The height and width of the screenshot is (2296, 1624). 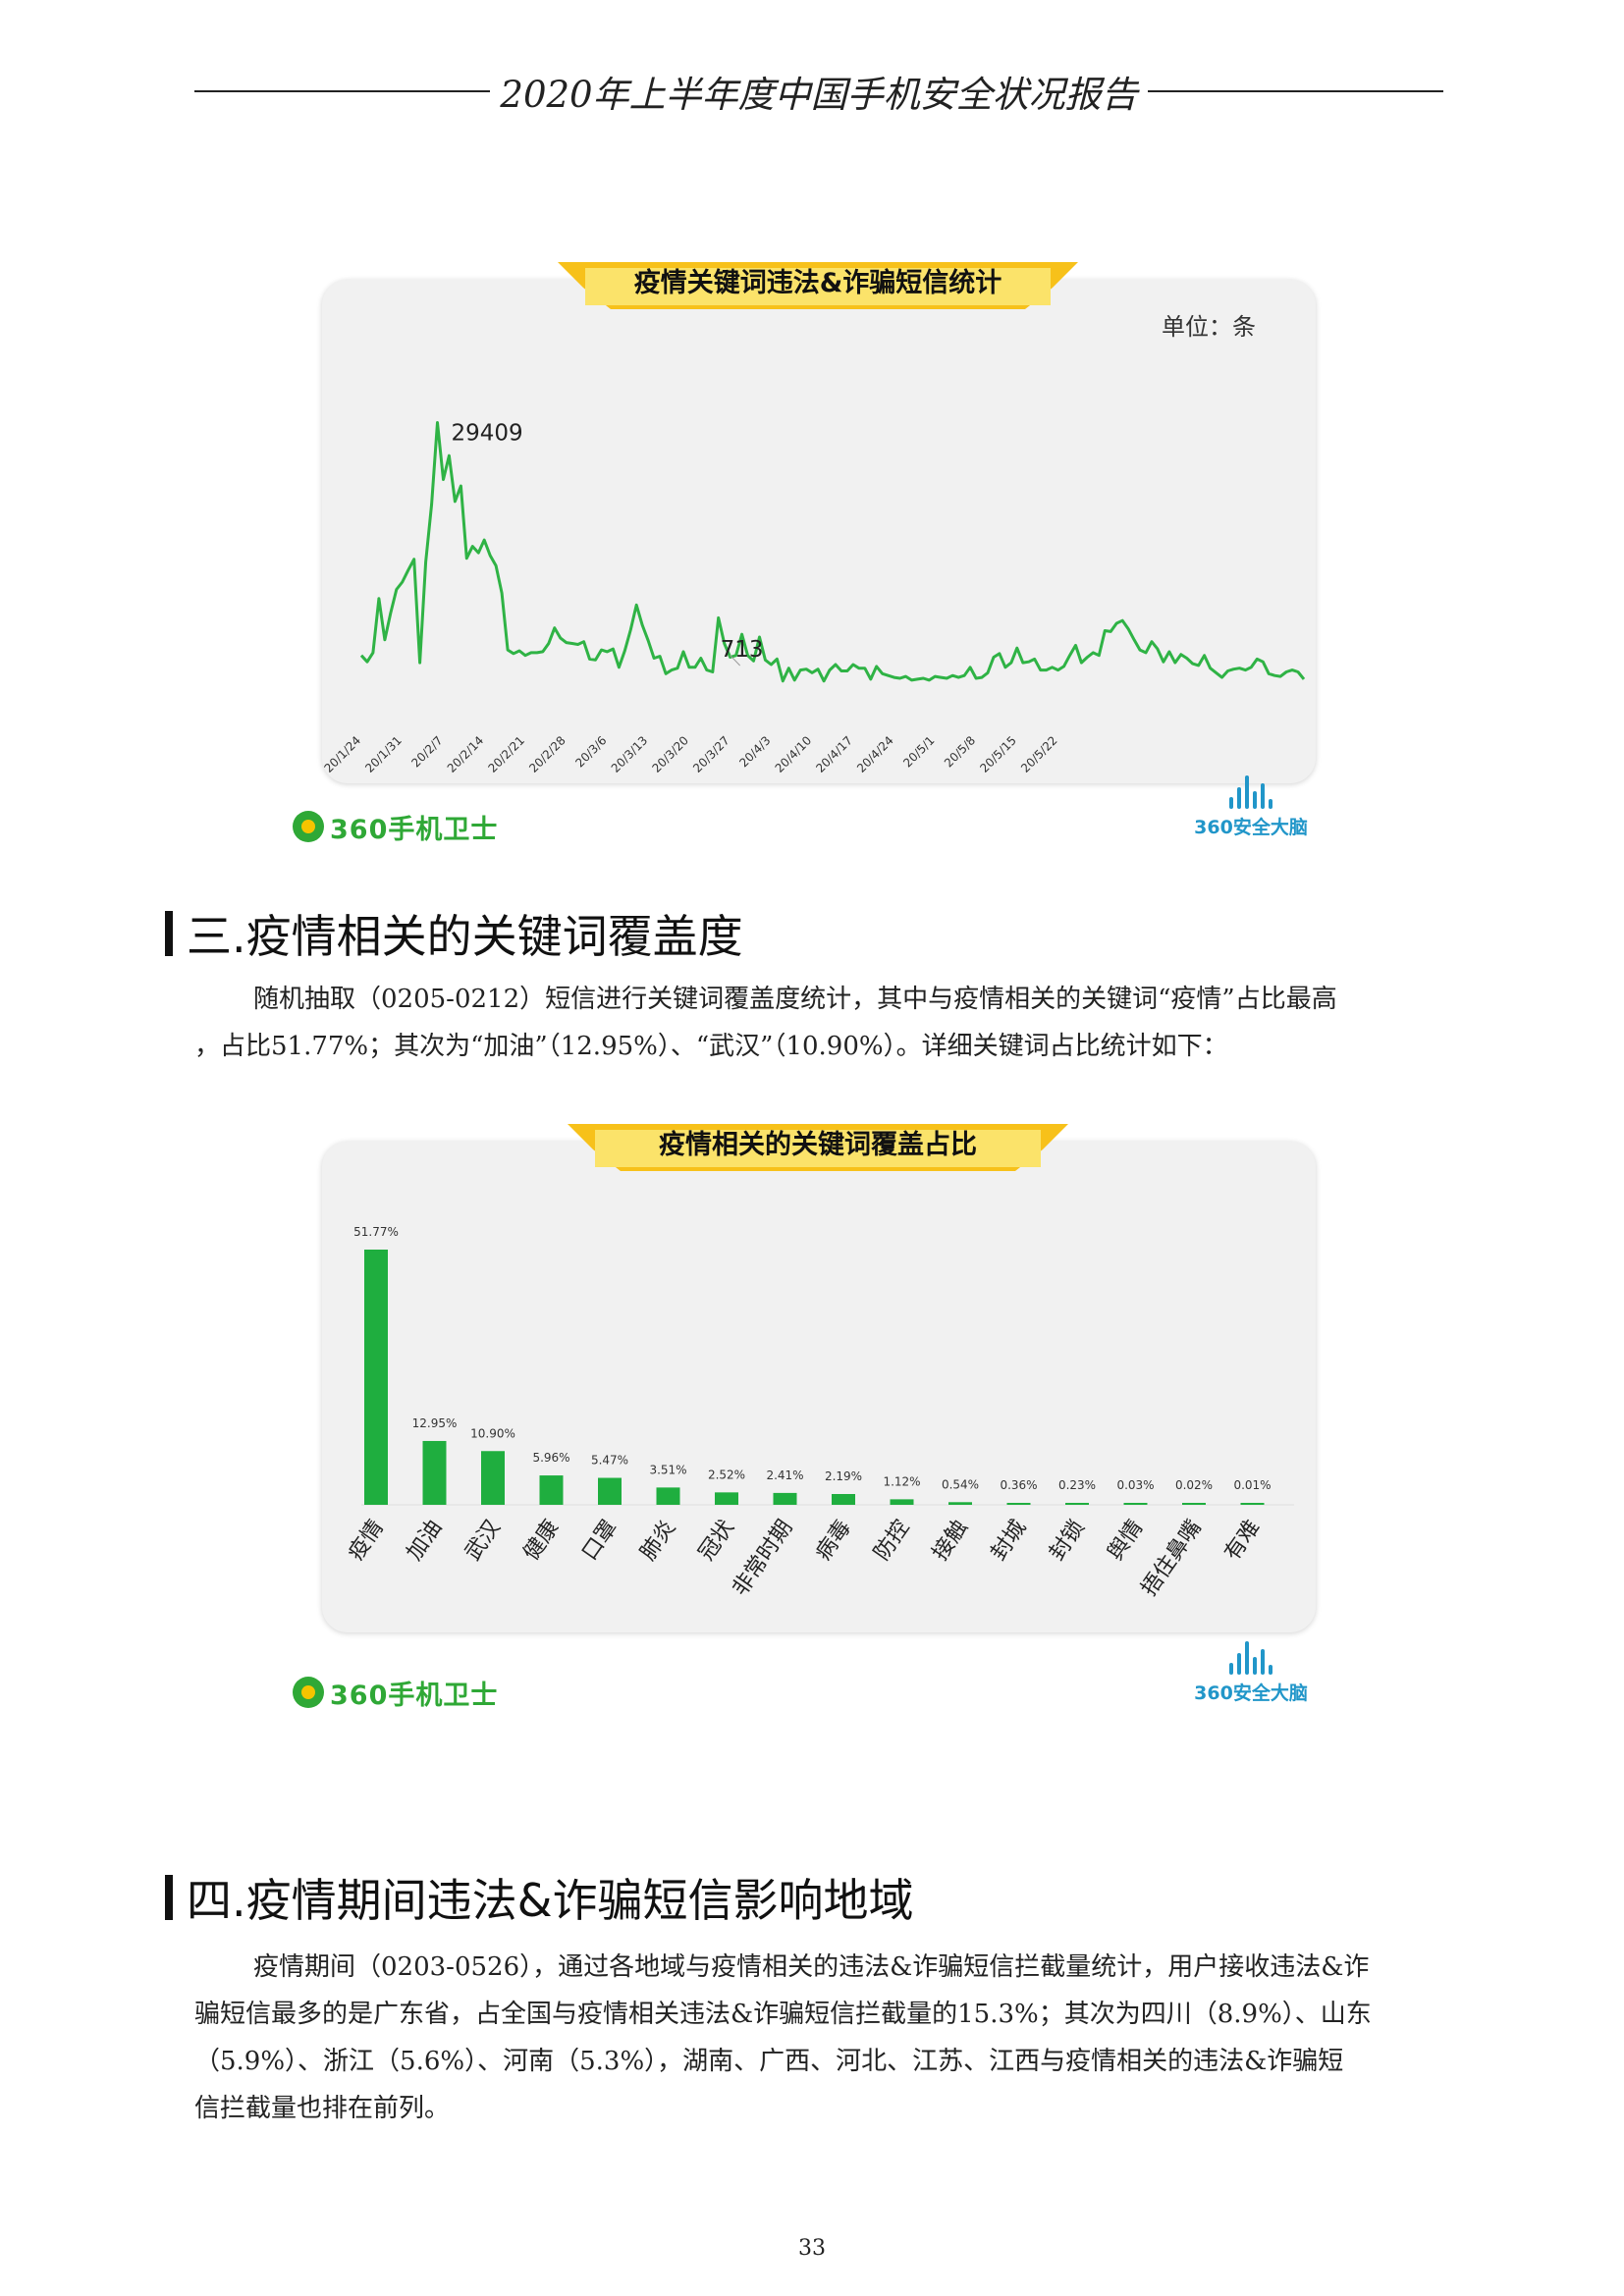 I want to click on x-tick-label: 20/5/8, so click(x=960, y=751).